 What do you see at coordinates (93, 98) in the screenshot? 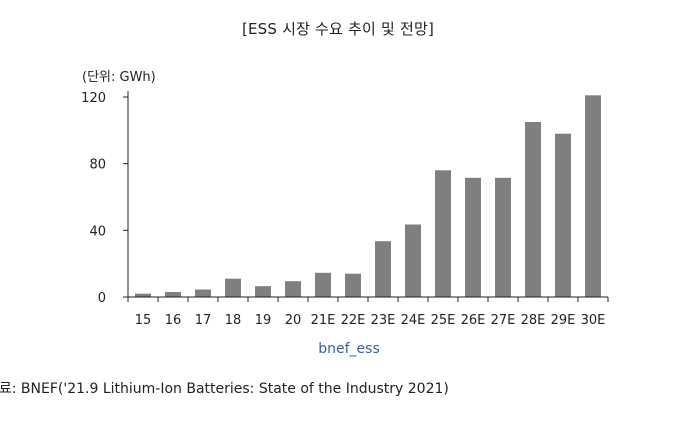
I see `y-tick-label: 120` at bounding box center [93, 98].